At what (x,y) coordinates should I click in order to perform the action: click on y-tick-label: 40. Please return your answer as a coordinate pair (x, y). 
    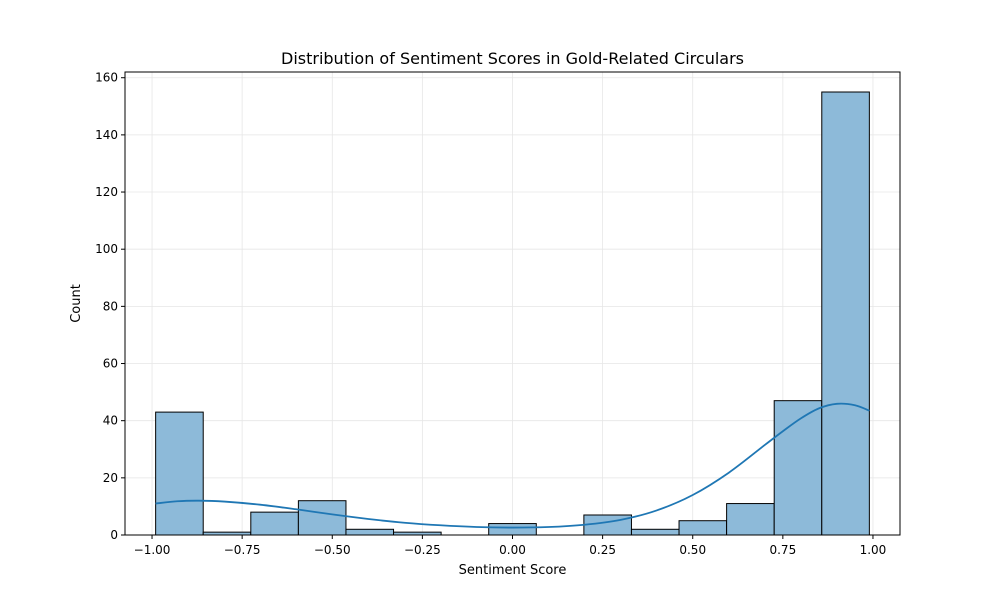
    Looking at the image, I should click on (110, 421).